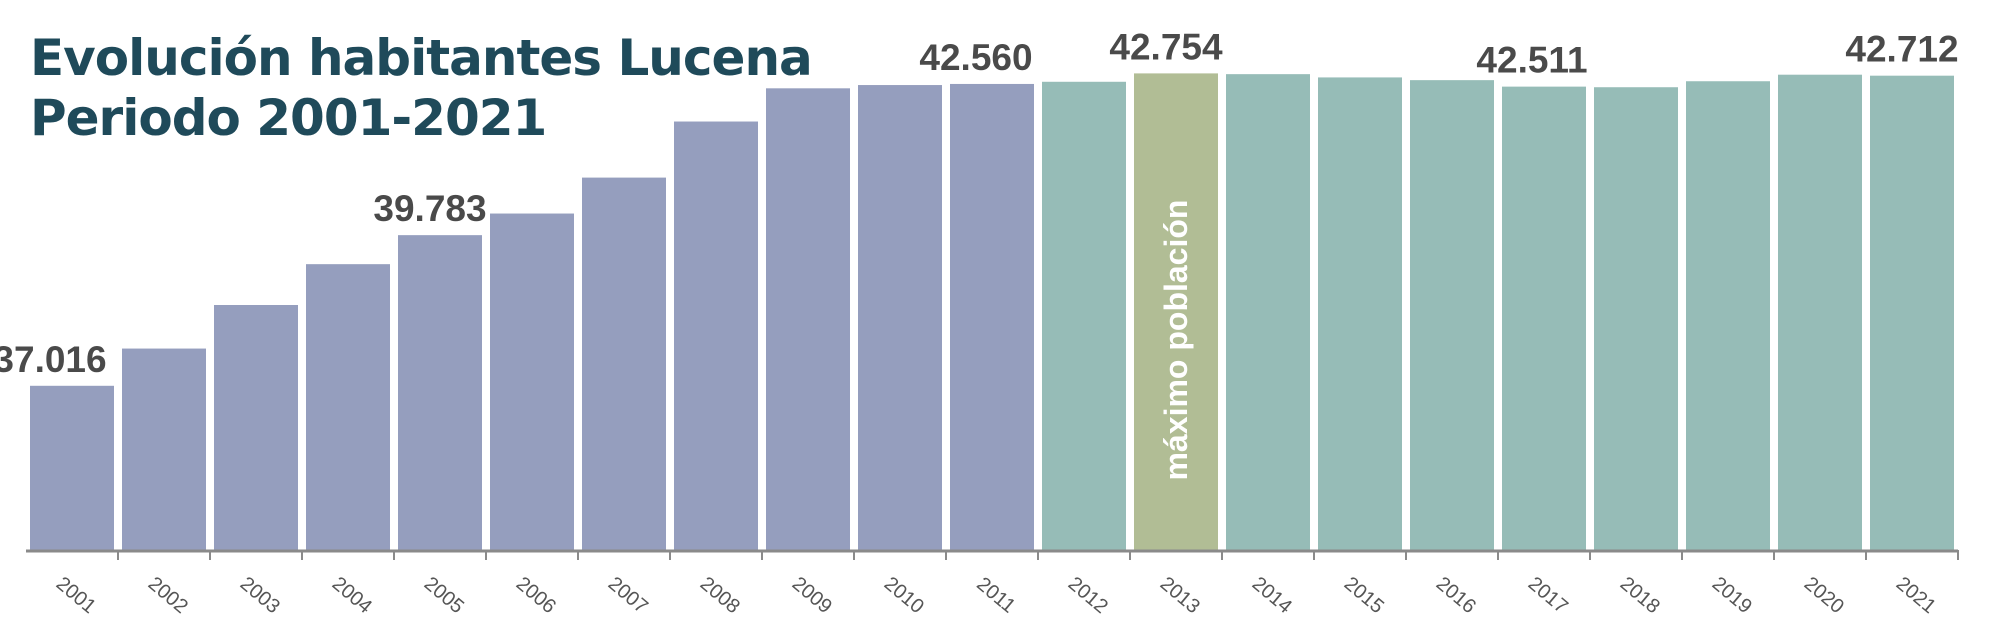 The width and height of the screenshot is (1990, 642). What do you see at coordinates (1084, 316) in the screenshot?
I see `bar-2012` at bounding box center [1084, 316].